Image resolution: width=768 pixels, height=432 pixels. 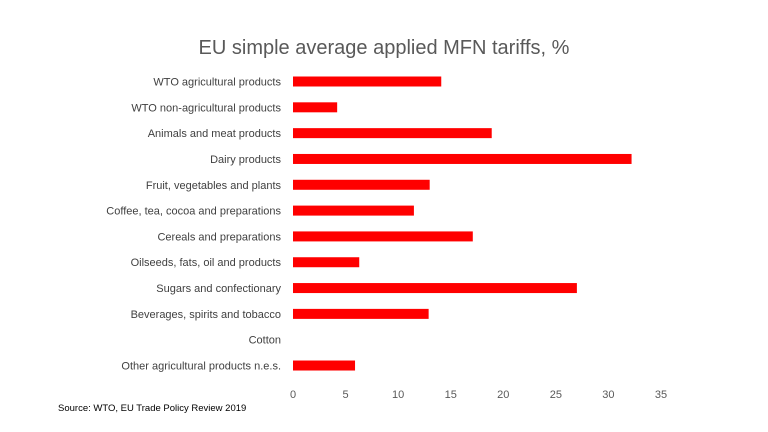 I want to click on x-tick-label: 35, so click(x=661, y=395).